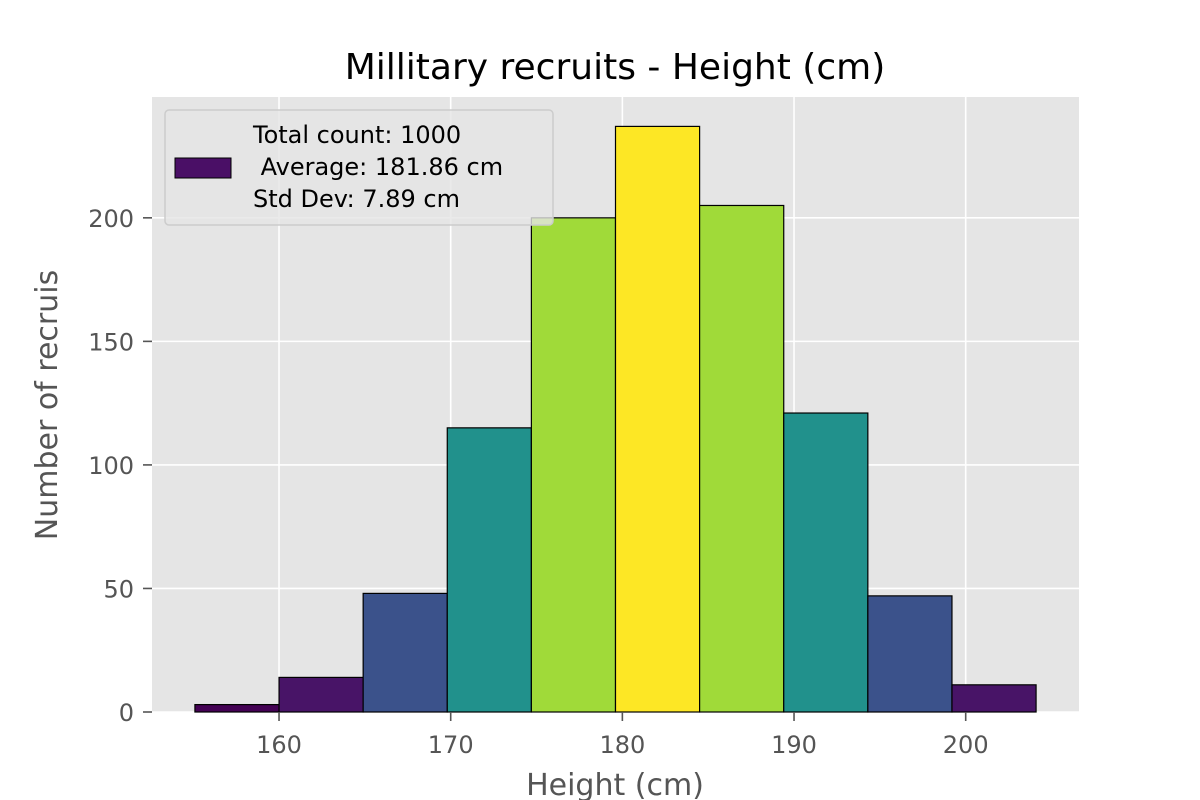  What do you see at coordinates (356, 135) in the screenshot?
I see `legend-line-count: Total count: 1000` at bounding box center [356, 135].